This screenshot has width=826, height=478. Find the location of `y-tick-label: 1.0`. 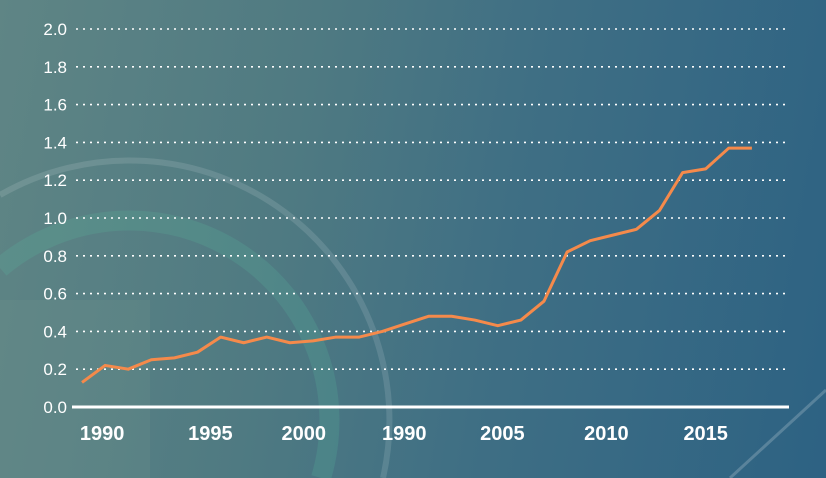

y-tick-label: 1.0 is located at coordinates (55, 218).